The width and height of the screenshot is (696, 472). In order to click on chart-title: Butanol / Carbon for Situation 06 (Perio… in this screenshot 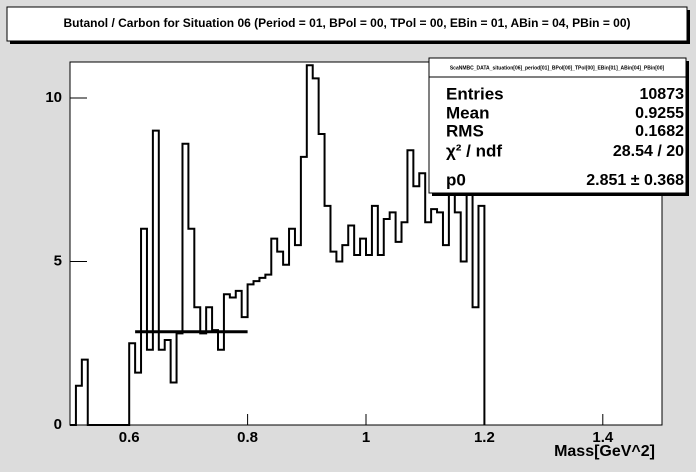, I will do `click(346, 23)`.